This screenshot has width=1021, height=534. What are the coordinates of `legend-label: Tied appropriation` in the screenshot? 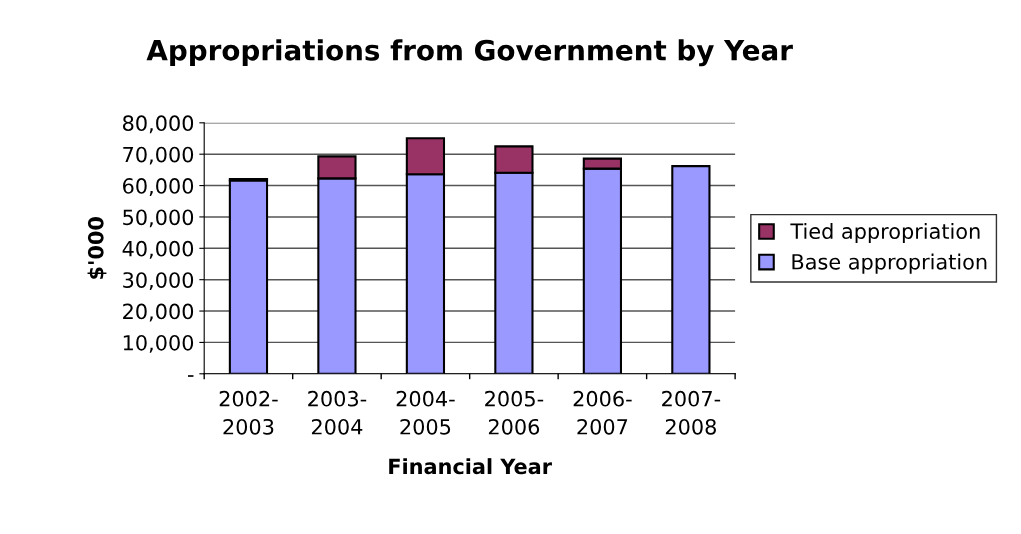 It's located at (885, 233).